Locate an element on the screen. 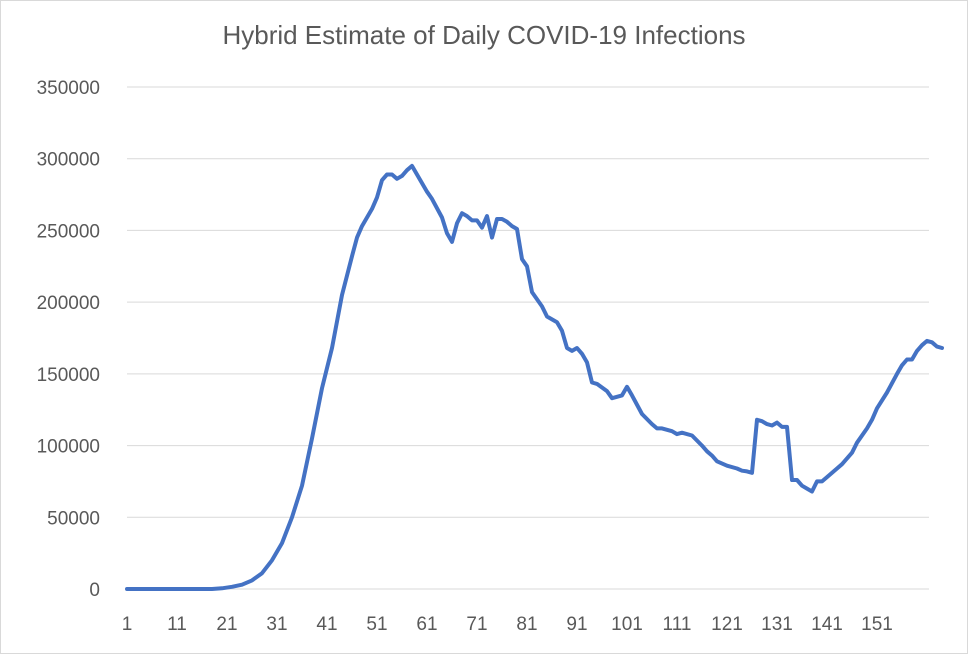  x-tick-label: 11 is located at coordinates (177, 624).